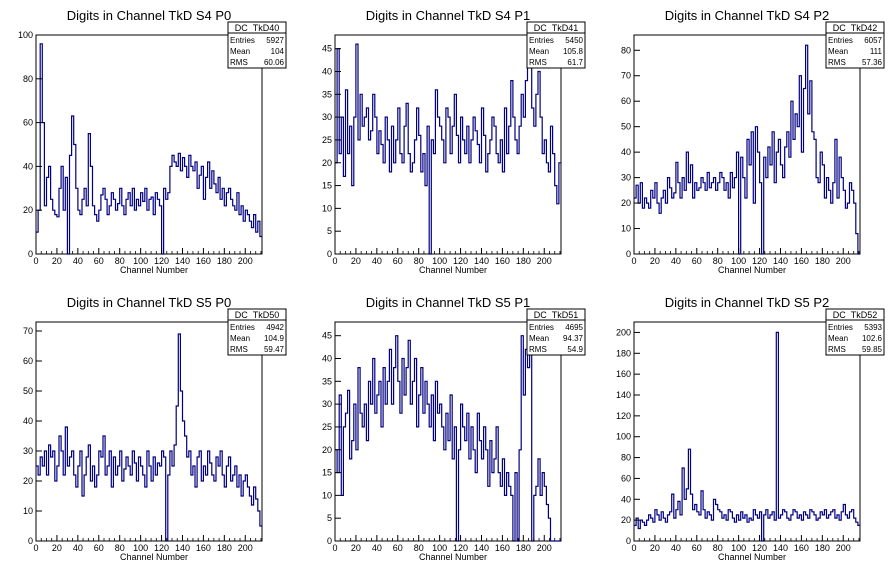  What do you see at coordinates (623, 395) in the screenshot?
I see `y-tick-label: 140` at bounding box center [623, 395].